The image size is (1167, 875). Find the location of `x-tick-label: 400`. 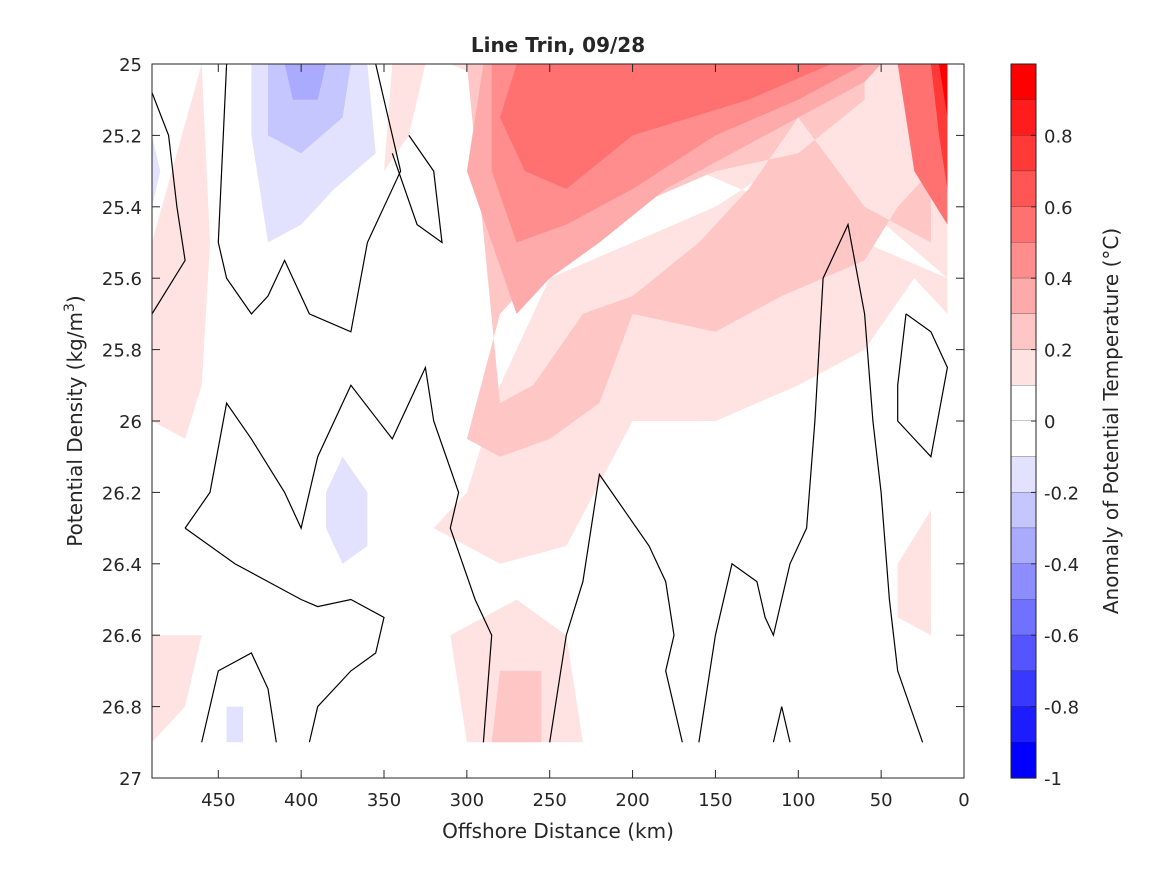

x-tick-label: 400 is located at coordinates (301, 800).